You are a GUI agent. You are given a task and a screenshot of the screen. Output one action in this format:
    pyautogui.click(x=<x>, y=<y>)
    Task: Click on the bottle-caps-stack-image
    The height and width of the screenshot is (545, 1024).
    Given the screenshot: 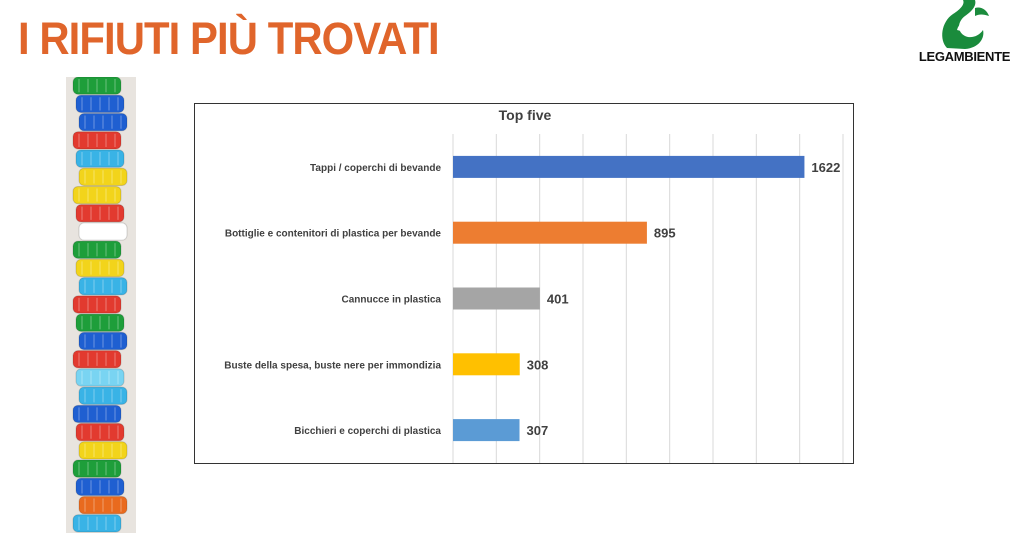 What is the action you would take?
    pyautogui.click(x=101, y=305)
    